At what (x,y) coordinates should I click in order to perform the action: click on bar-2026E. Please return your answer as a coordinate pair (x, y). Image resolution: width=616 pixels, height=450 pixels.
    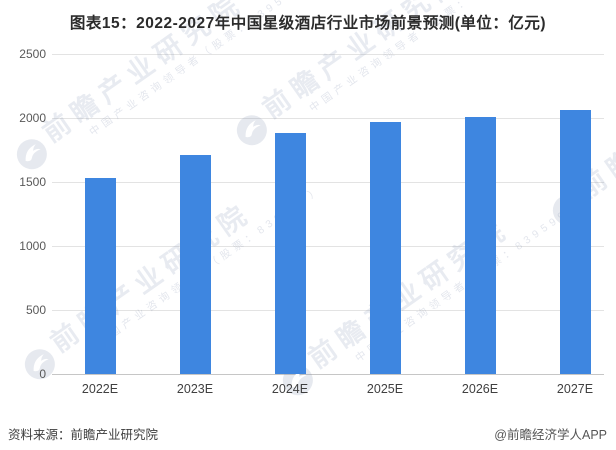
    Looking at the image, I should click on (480, 245).